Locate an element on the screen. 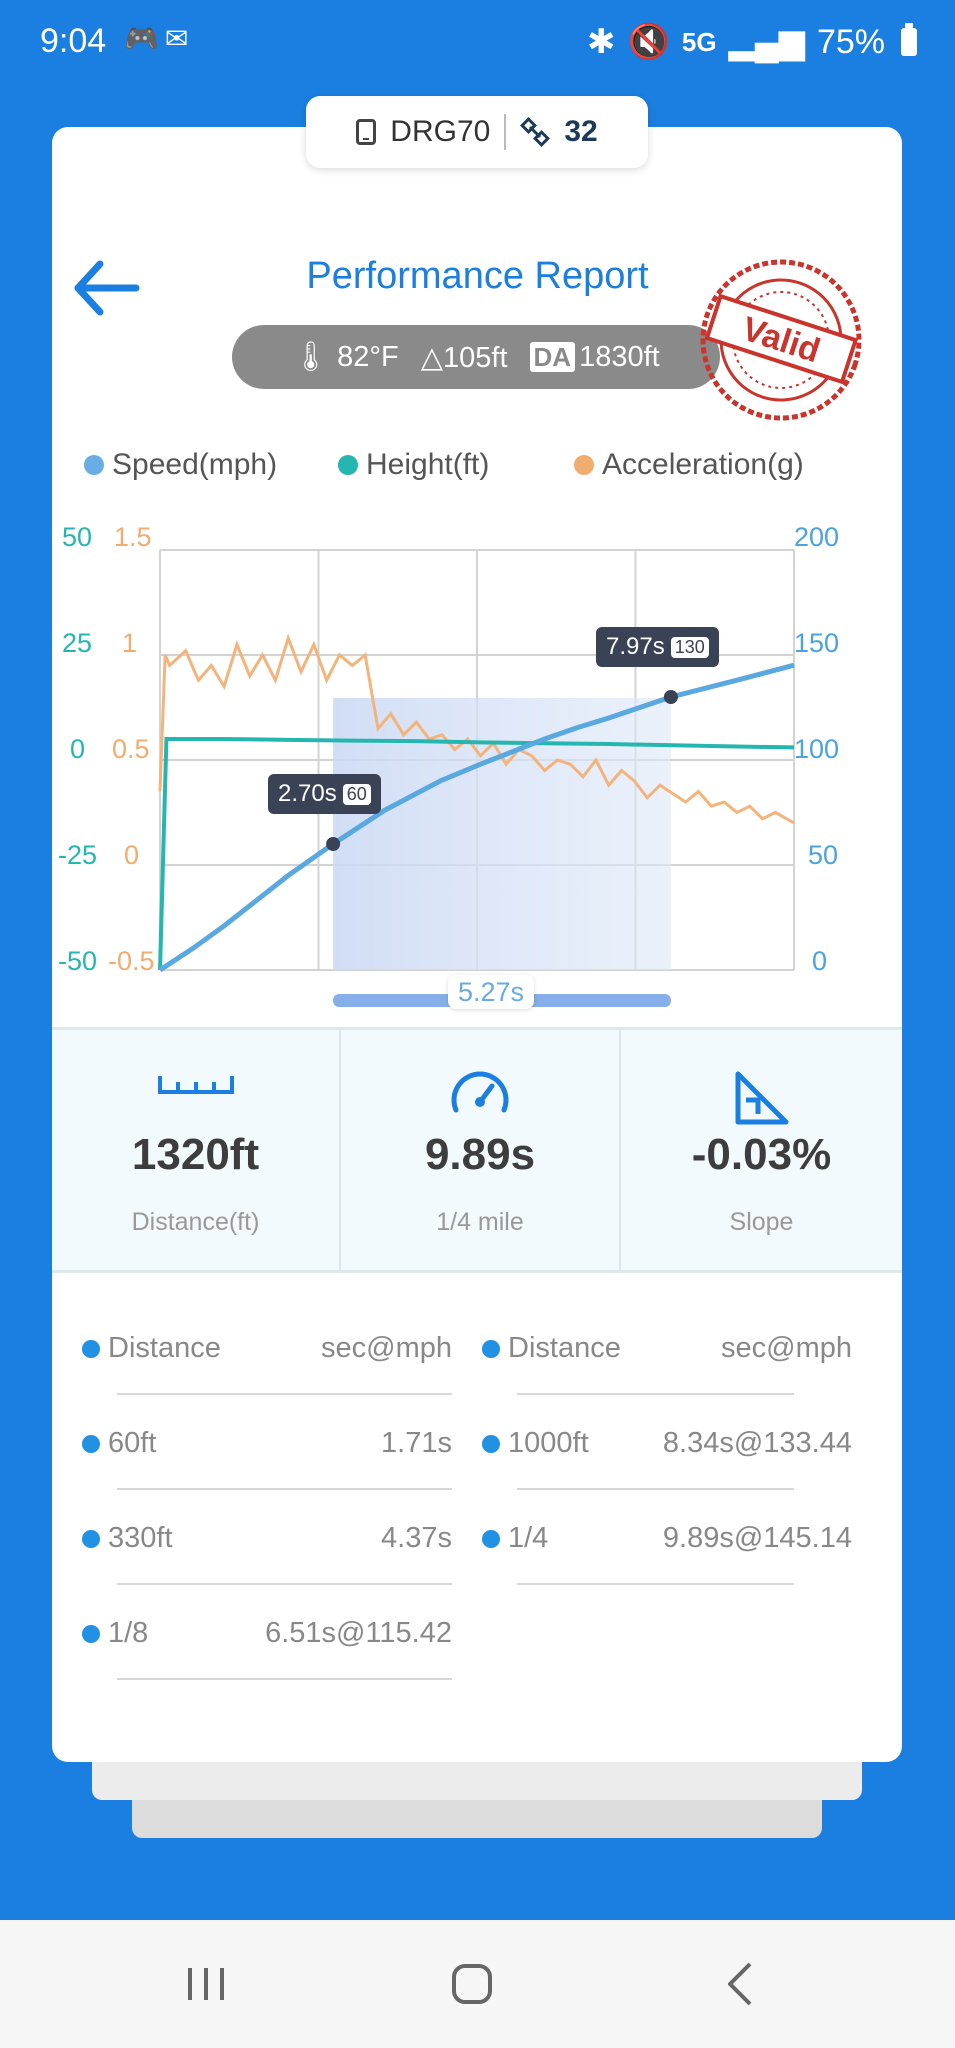  speed-tick: 150 is located at coordinates (817, 643).